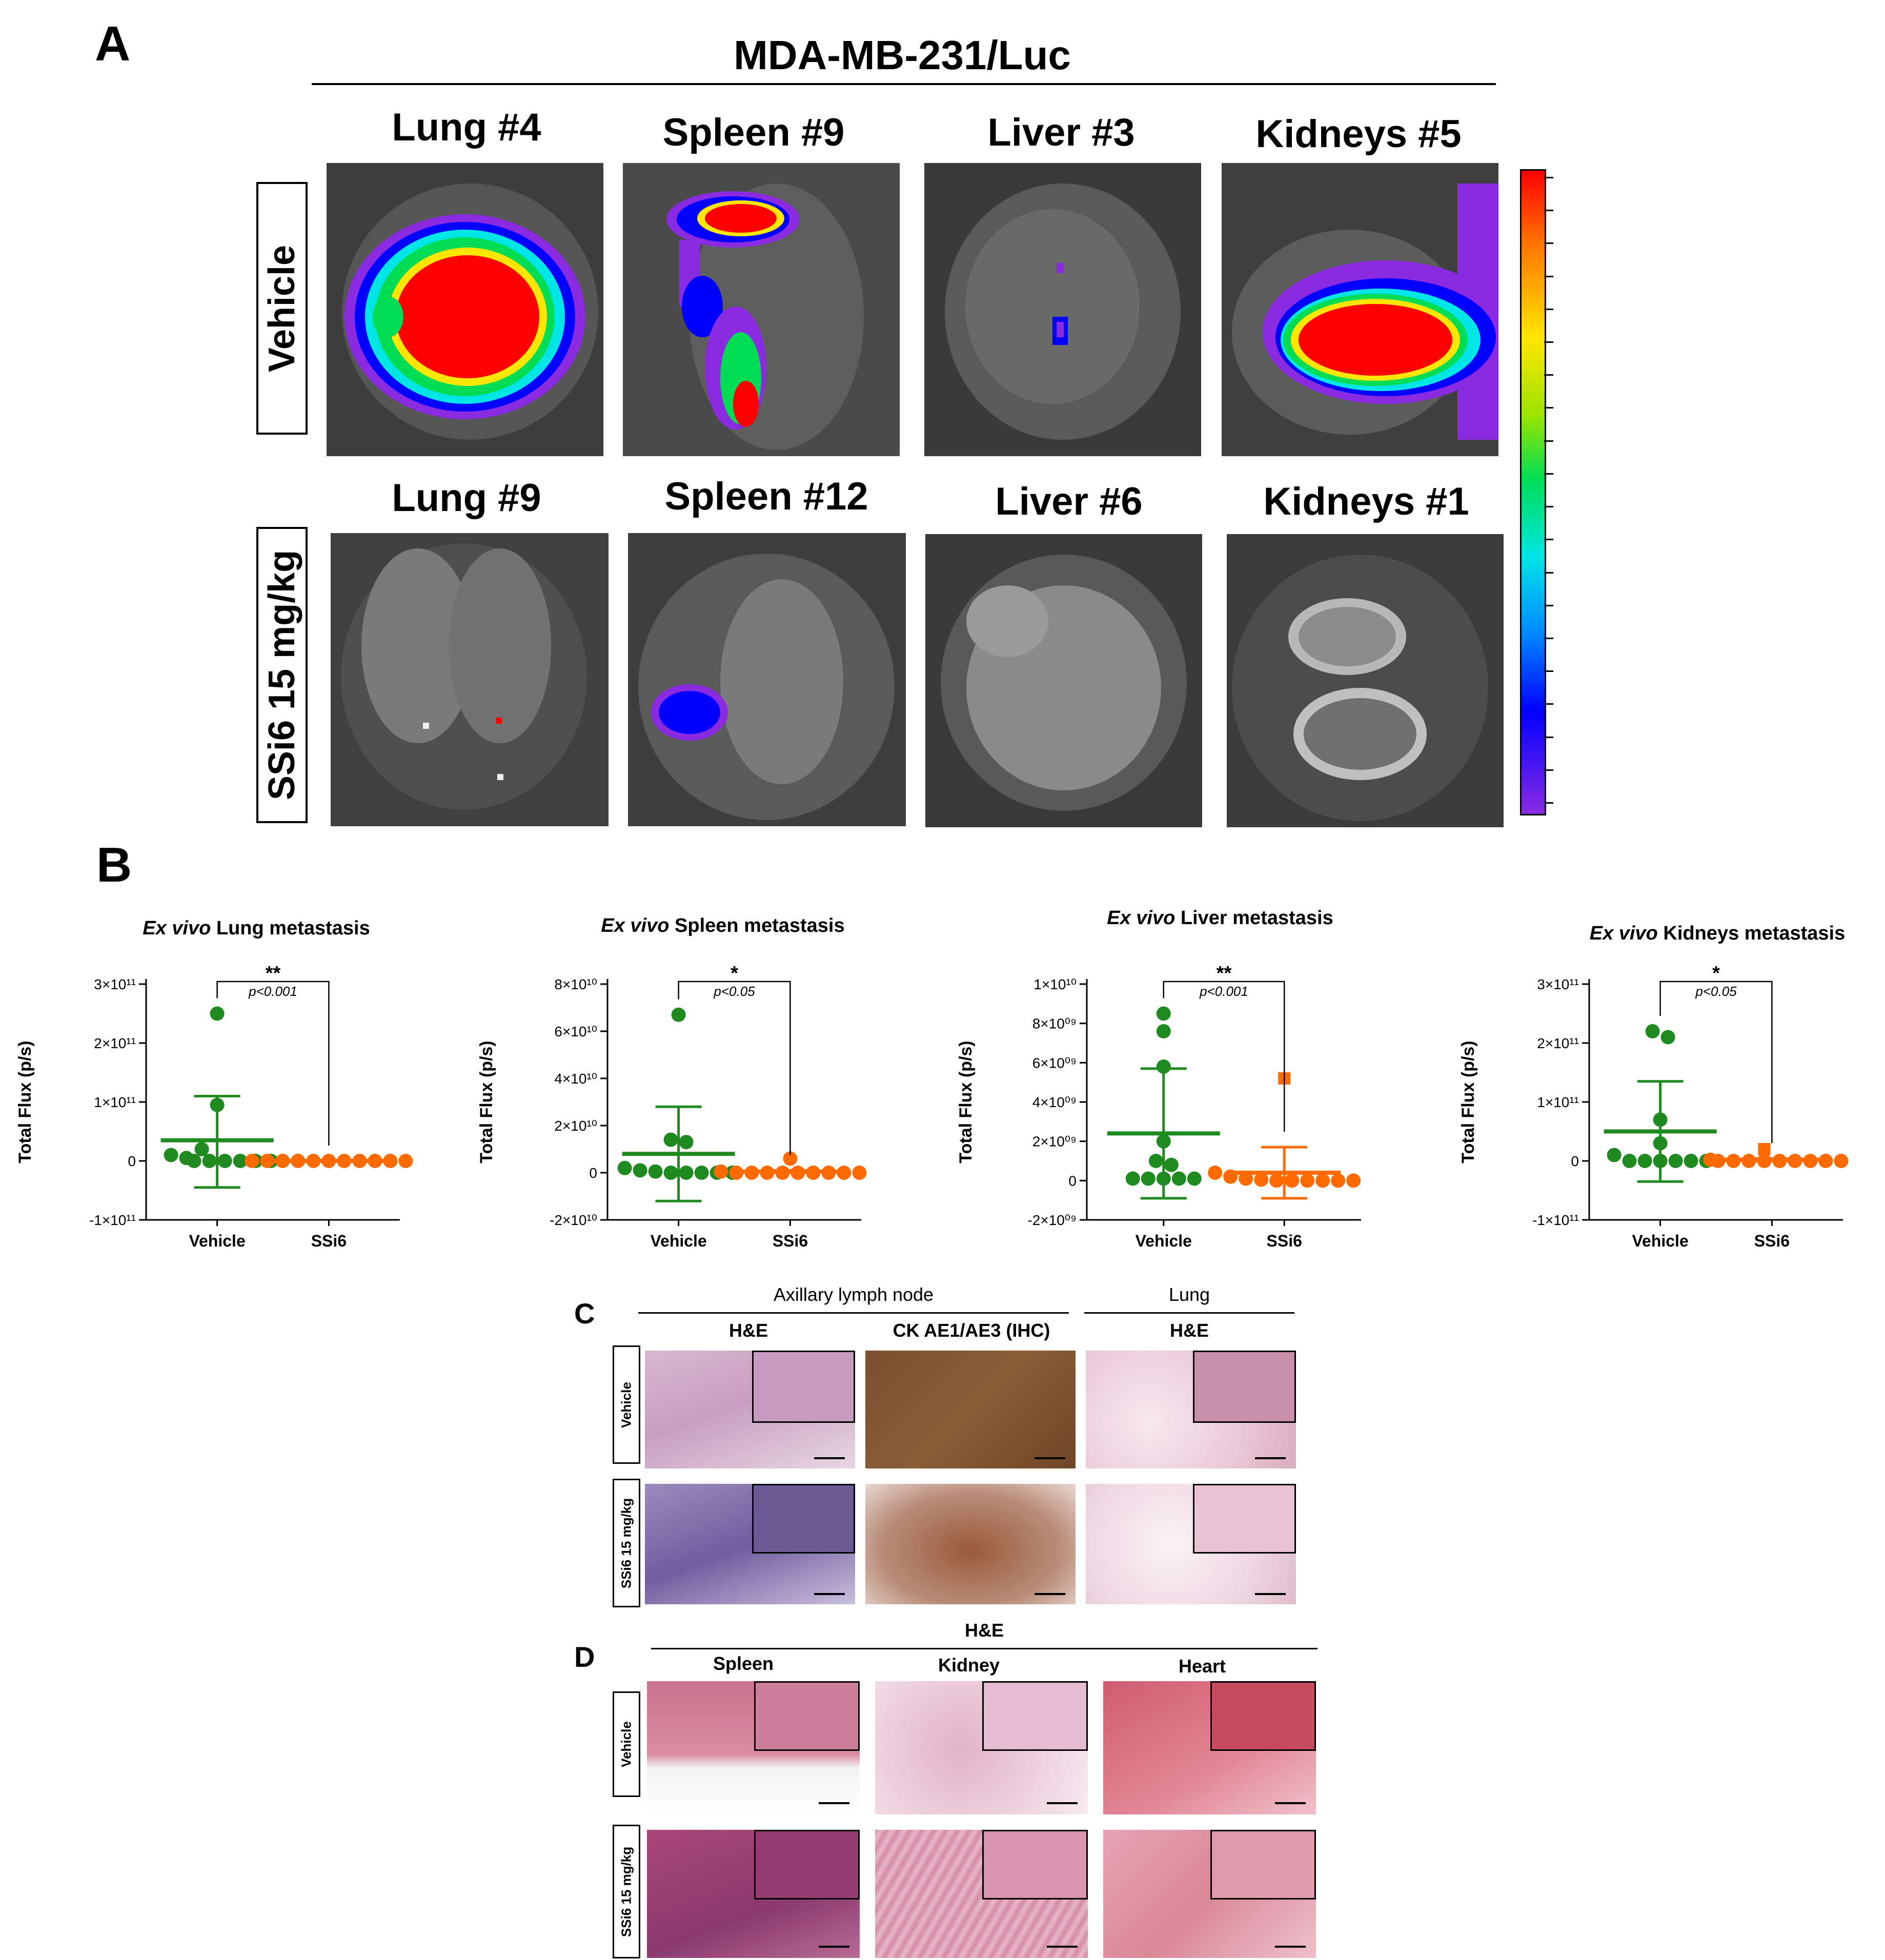  Describe the element at coordinates (1189, 1313) in the screenshot. I see `group-lung-rule` at that location.